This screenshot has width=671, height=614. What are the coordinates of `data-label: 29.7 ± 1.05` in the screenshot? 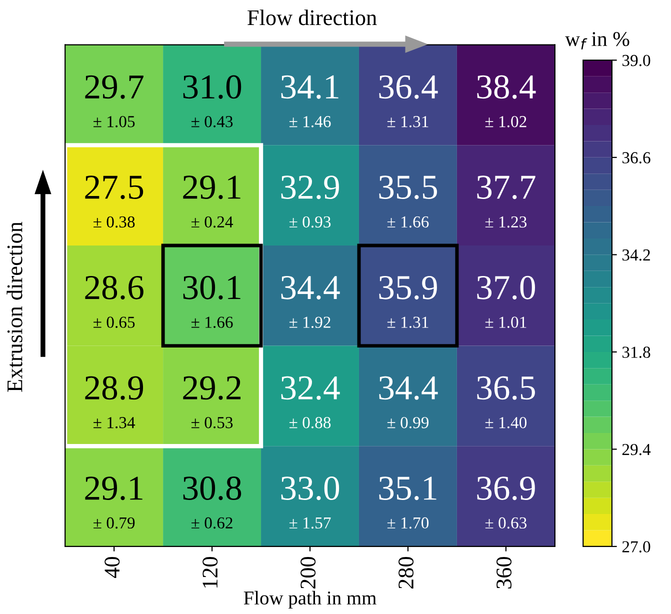 It's located at (114, 101).